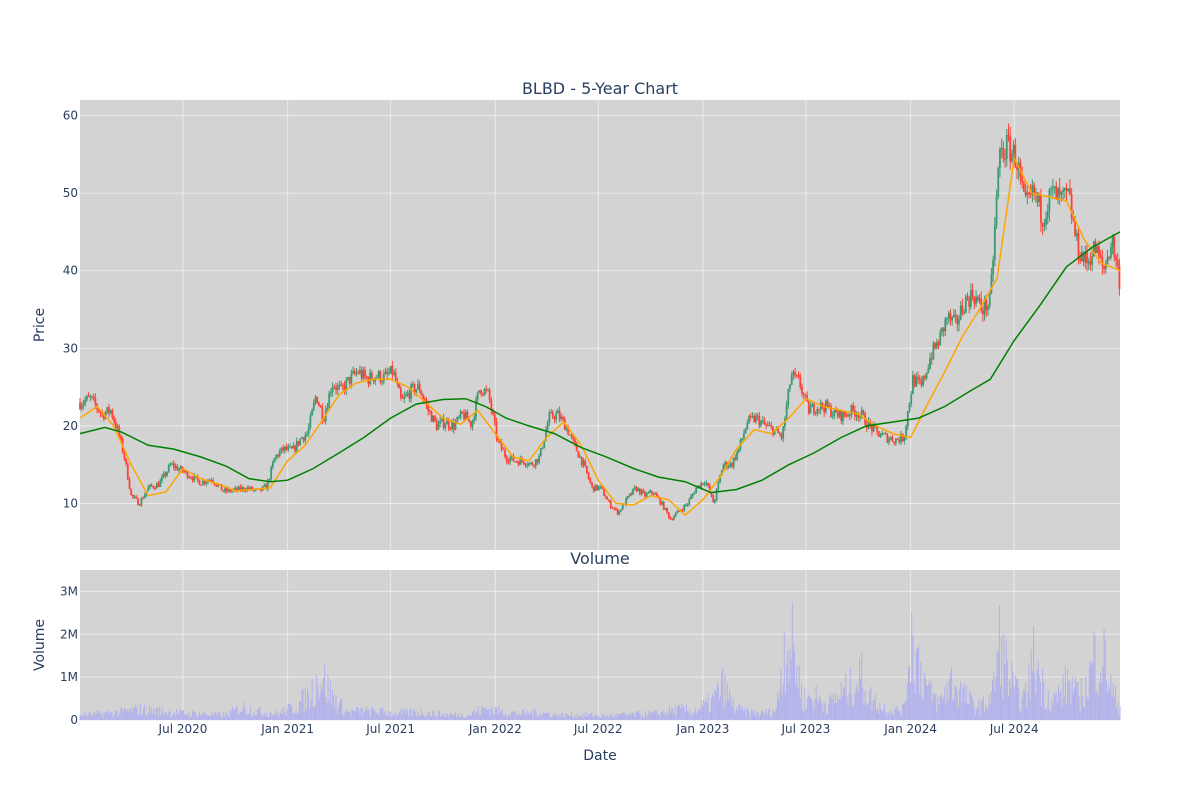  I want to click on price-chart-title: BLBD - 5-Year Chart, so click(600, 88).